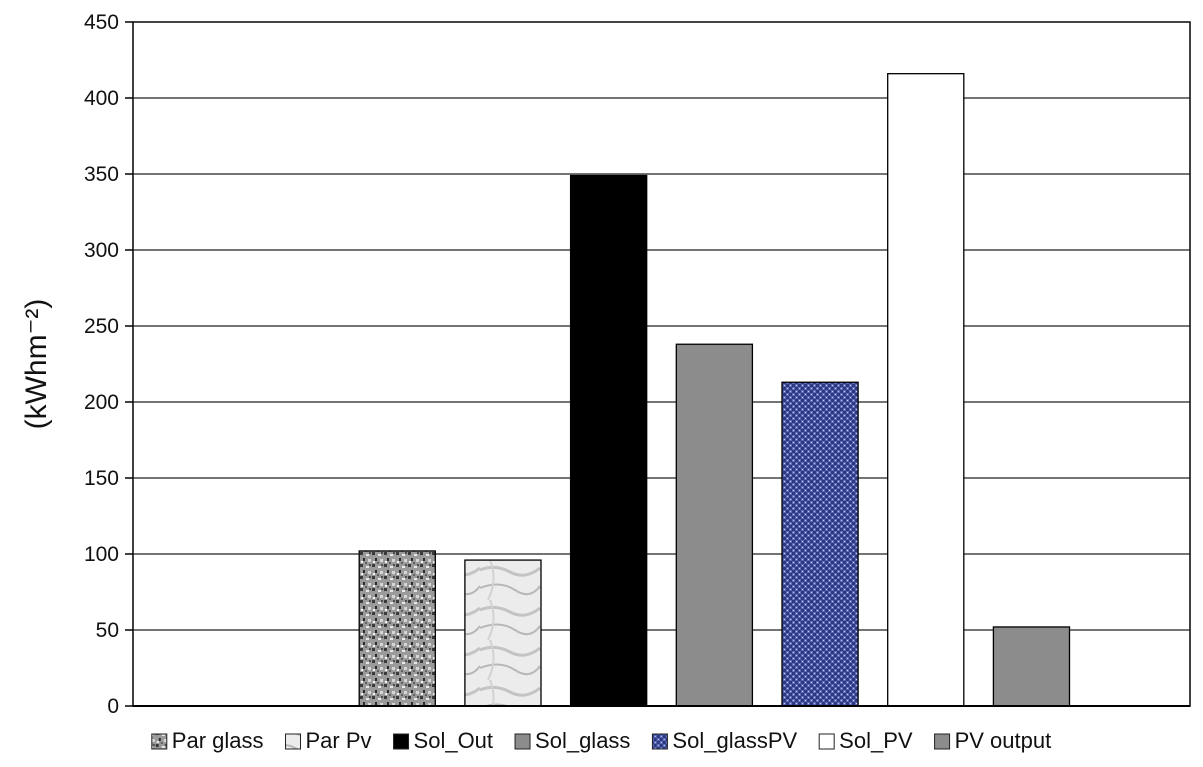  Describe the element at coordinates (608, 440) in the screenshot. I see `bar-sol-out` at that location.